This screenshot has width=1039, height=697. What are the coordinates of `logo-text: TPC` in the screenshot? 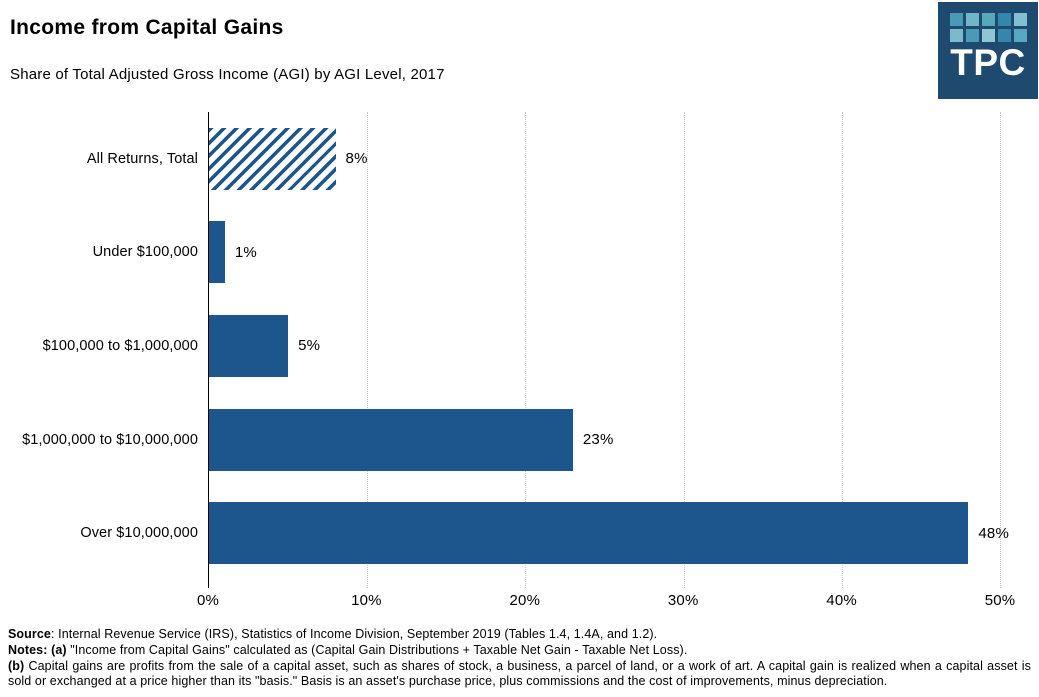 It's located at (988, 62).